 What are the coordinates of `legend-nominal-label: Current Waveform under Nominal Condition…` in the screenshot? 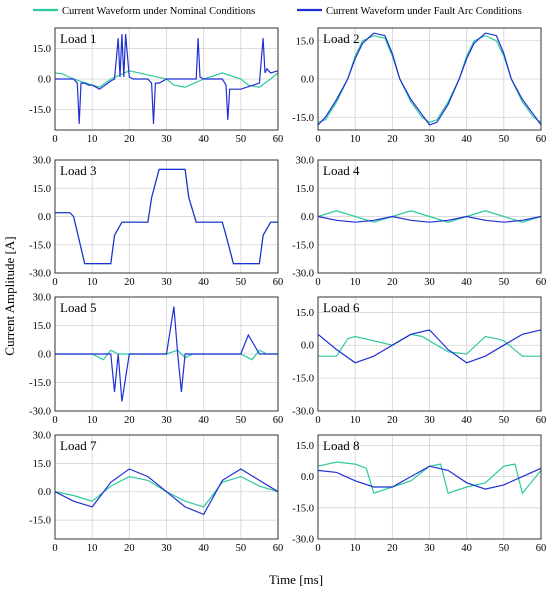 It's located at (158, 11).